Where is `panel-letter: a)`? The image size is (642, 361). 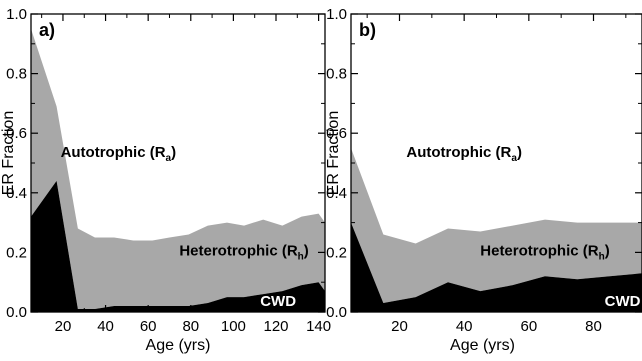
panel-letter: a) is located at coordinates (47, 30).